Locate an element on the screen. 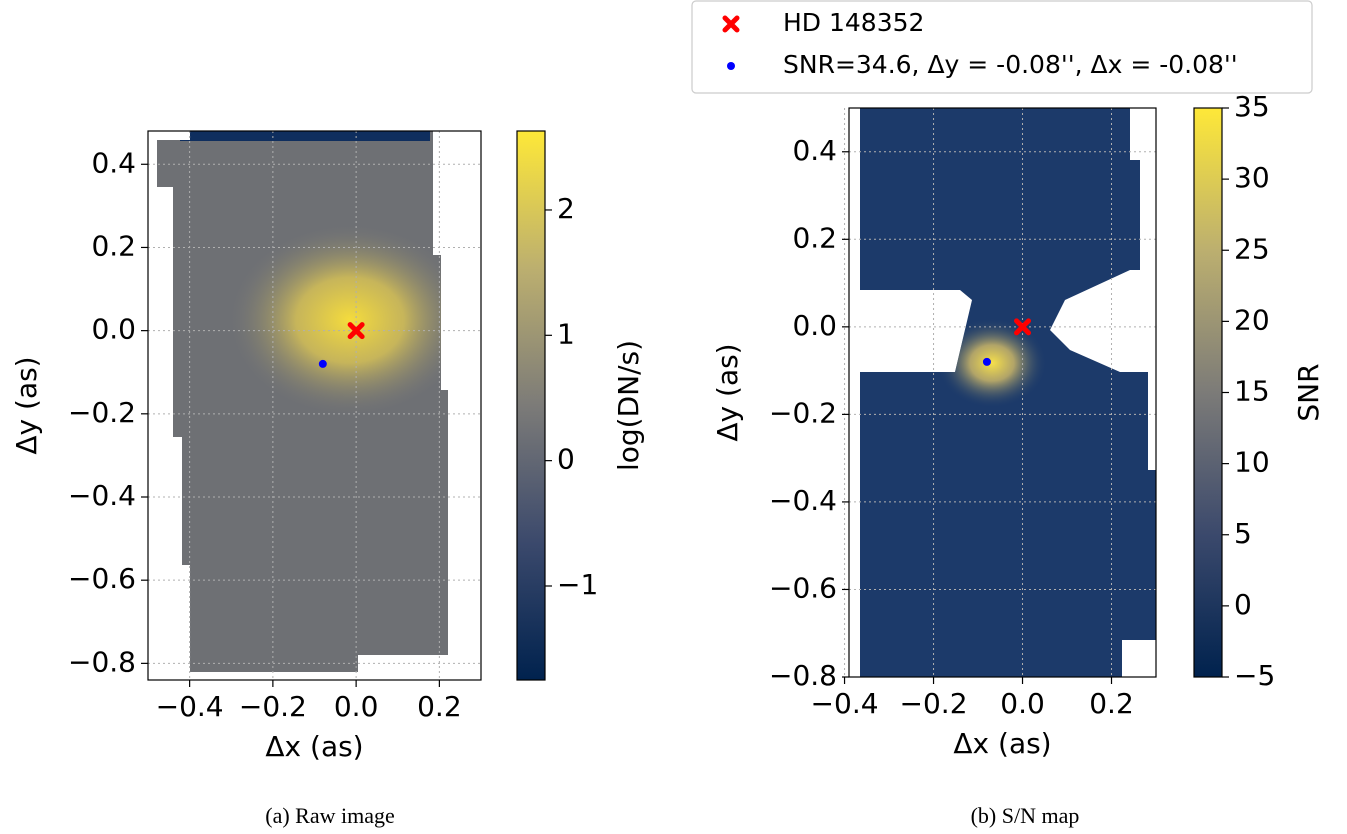 The width and height of the screenshot is (1347, 834). legend-label: HD 148352 is located at coordinates (853, 22).